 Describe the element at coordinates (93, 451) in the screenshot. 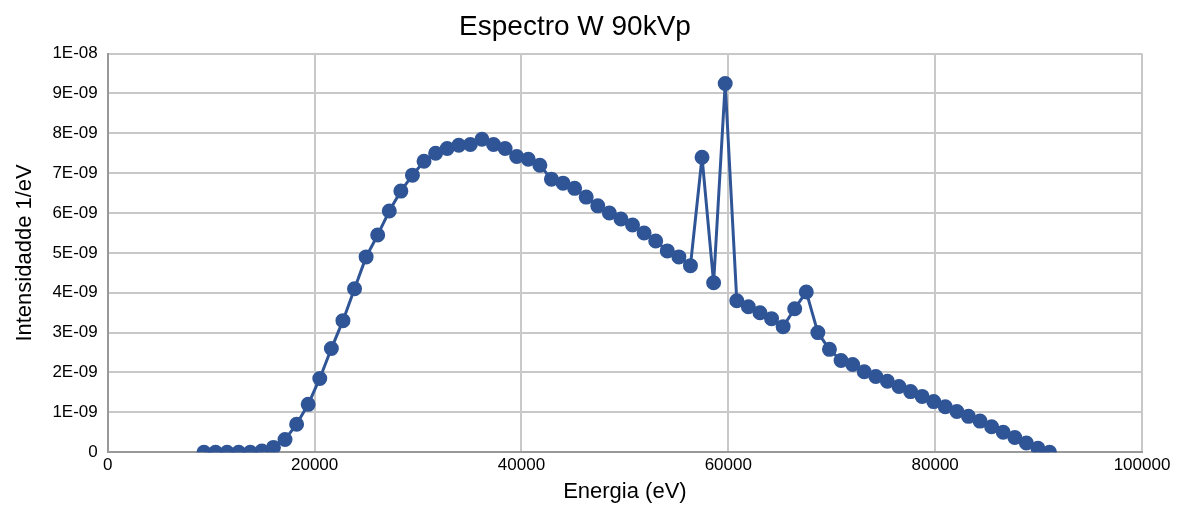

I see `y-tick-label: 0` at that location.